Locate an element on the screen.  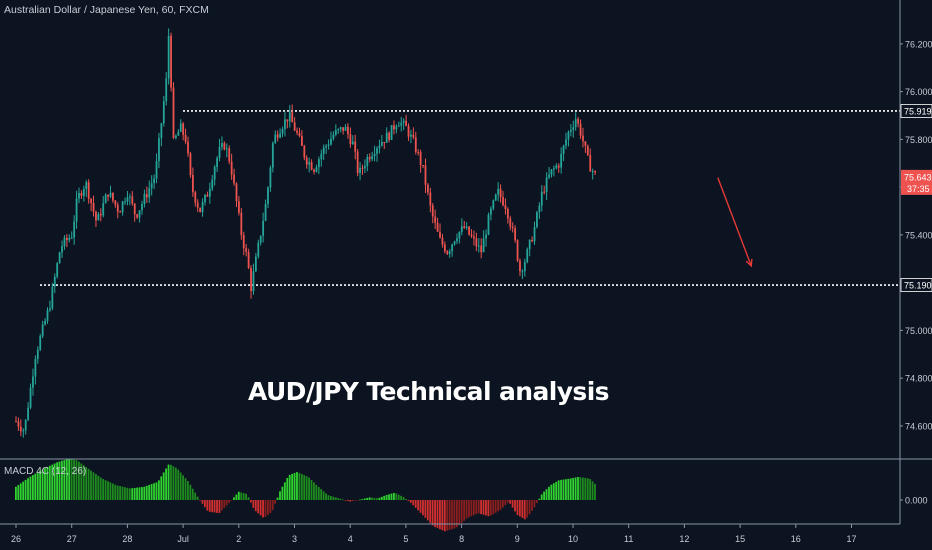
x-tick-label: 27 is located at coordinates (72, 539).